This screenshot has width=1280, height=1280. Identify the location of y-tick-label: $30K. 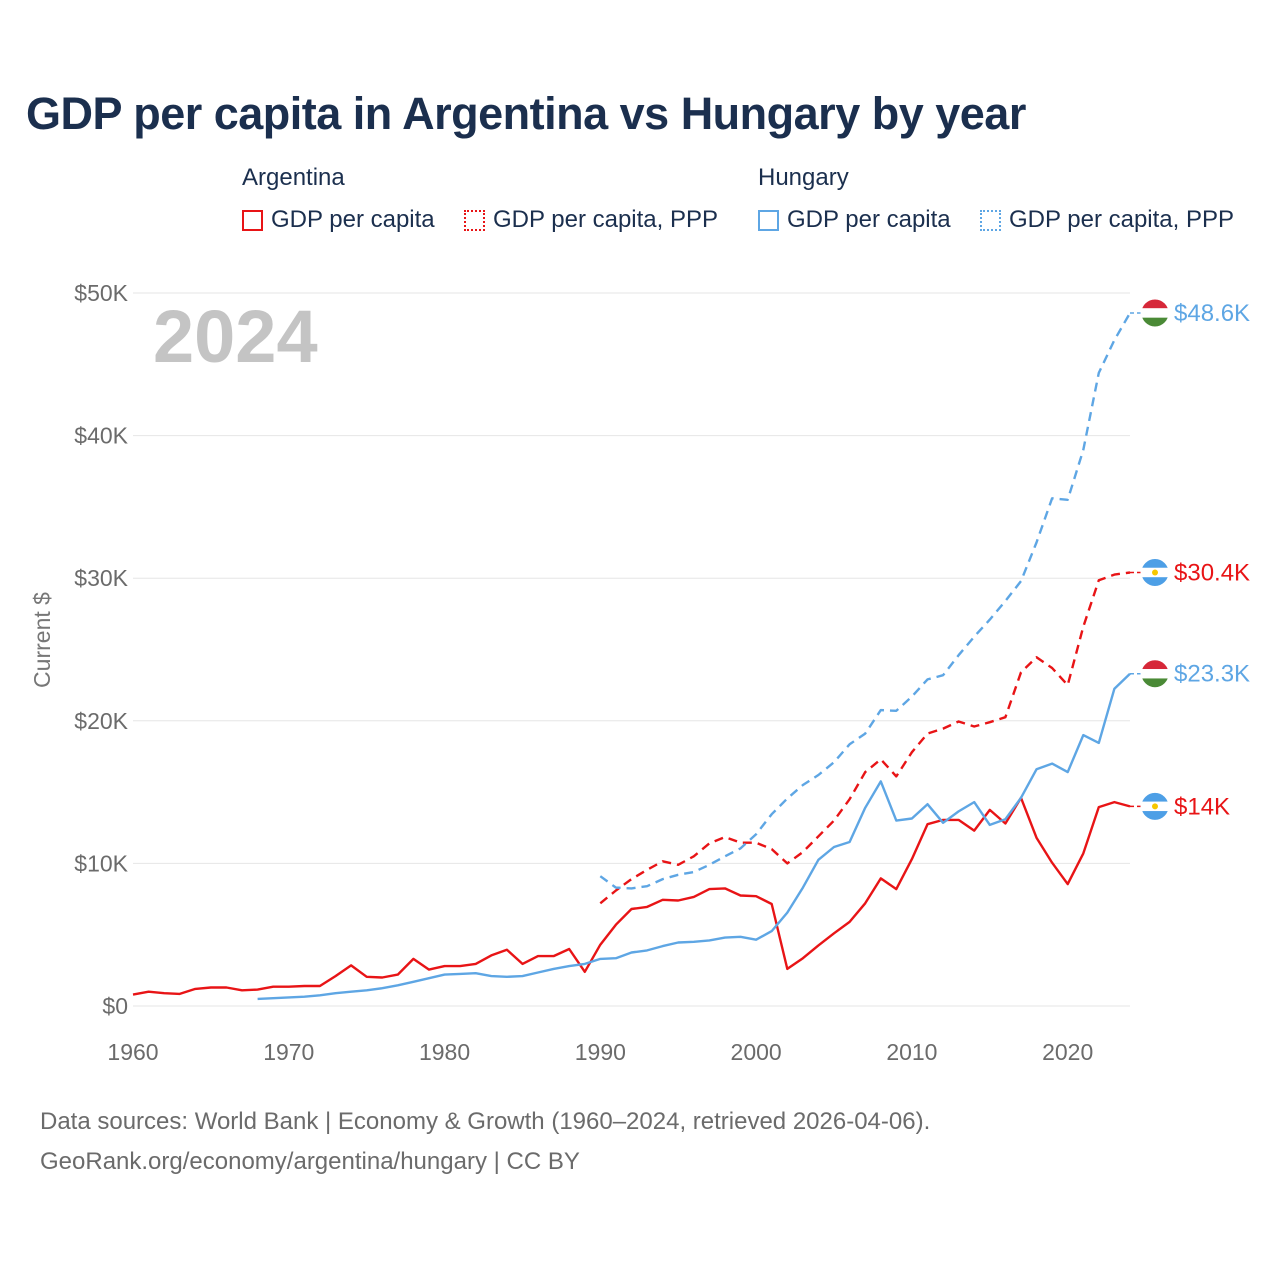
(101, 578).